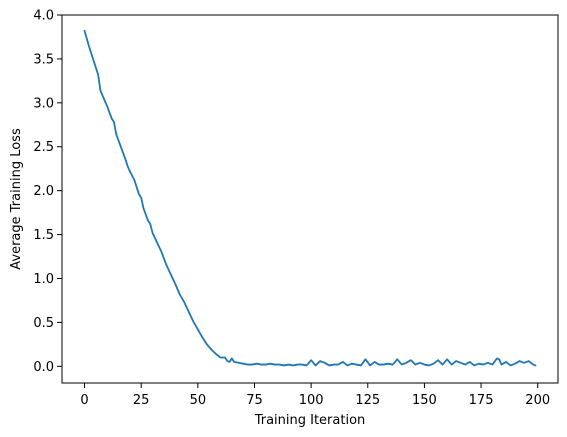 The image size is (567, 437). I want to click on x-tick-label-6: 150, so click(424, 400).